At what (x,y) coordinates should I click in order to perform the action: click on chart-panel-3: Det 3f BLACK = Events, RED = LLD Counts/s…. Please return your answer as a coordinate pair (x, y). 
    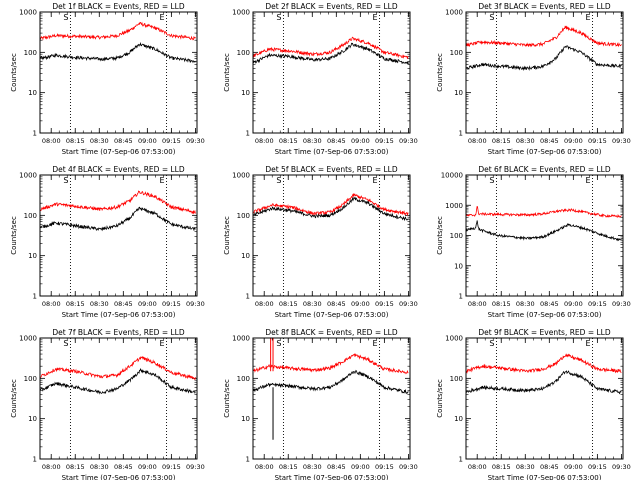
    Looking at the image, I should click on (533, 79).